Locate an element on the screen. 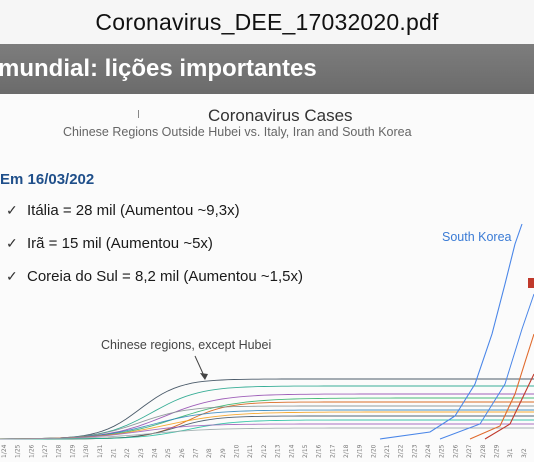 The height and width of the screenshot is (462, 534). x-tick-label: 2/5 is located at coordinates (168, 453).